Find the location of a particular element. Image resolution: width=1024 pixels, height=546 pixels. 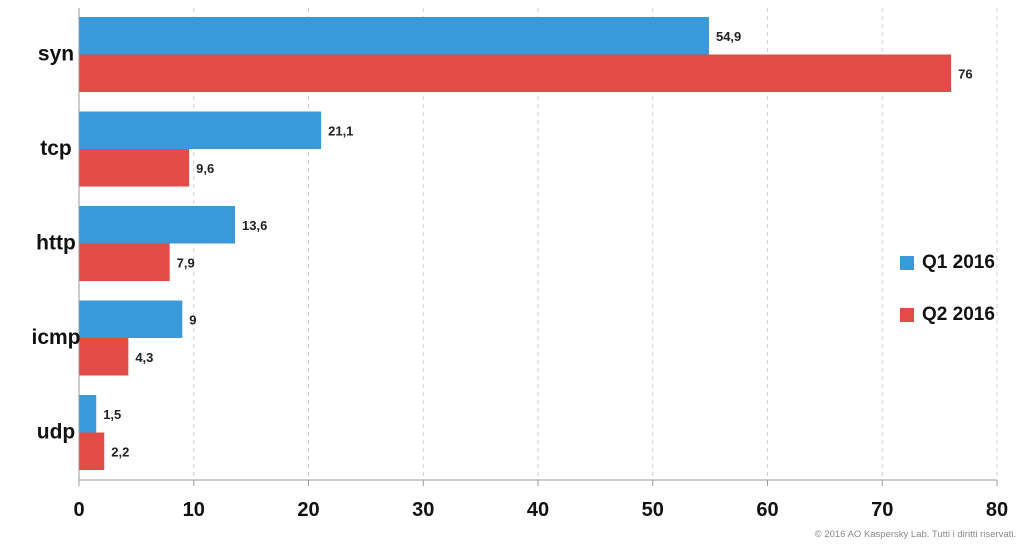

x-tick-label: 40 is located at coordinates (538, 510).